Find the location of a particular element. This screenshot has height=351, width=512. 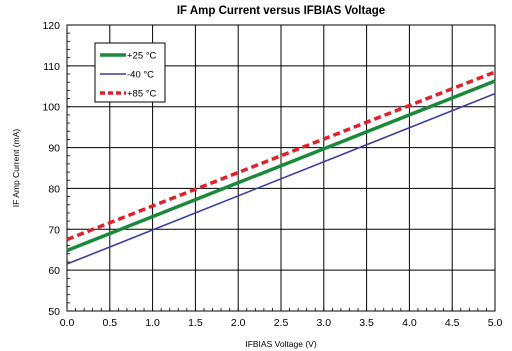

x-tick-label: 0.0 is located at coordinates (67, 323).